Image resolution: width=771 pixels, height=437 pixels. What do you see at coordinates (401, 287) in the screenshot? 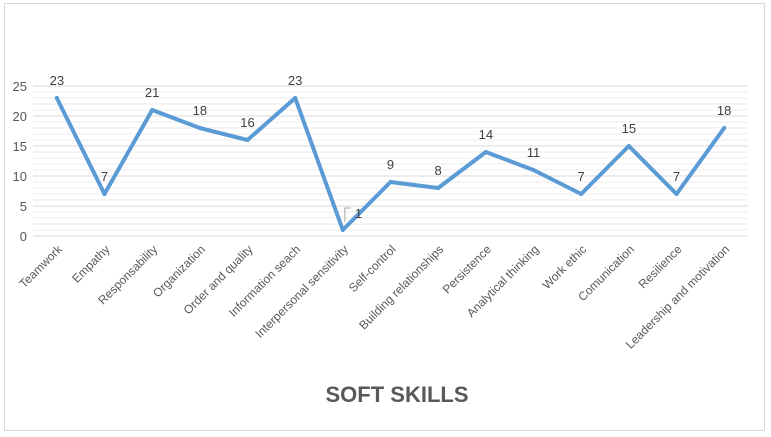
I see `x-category-label: Building relationships` at bounding box center [401, 287].